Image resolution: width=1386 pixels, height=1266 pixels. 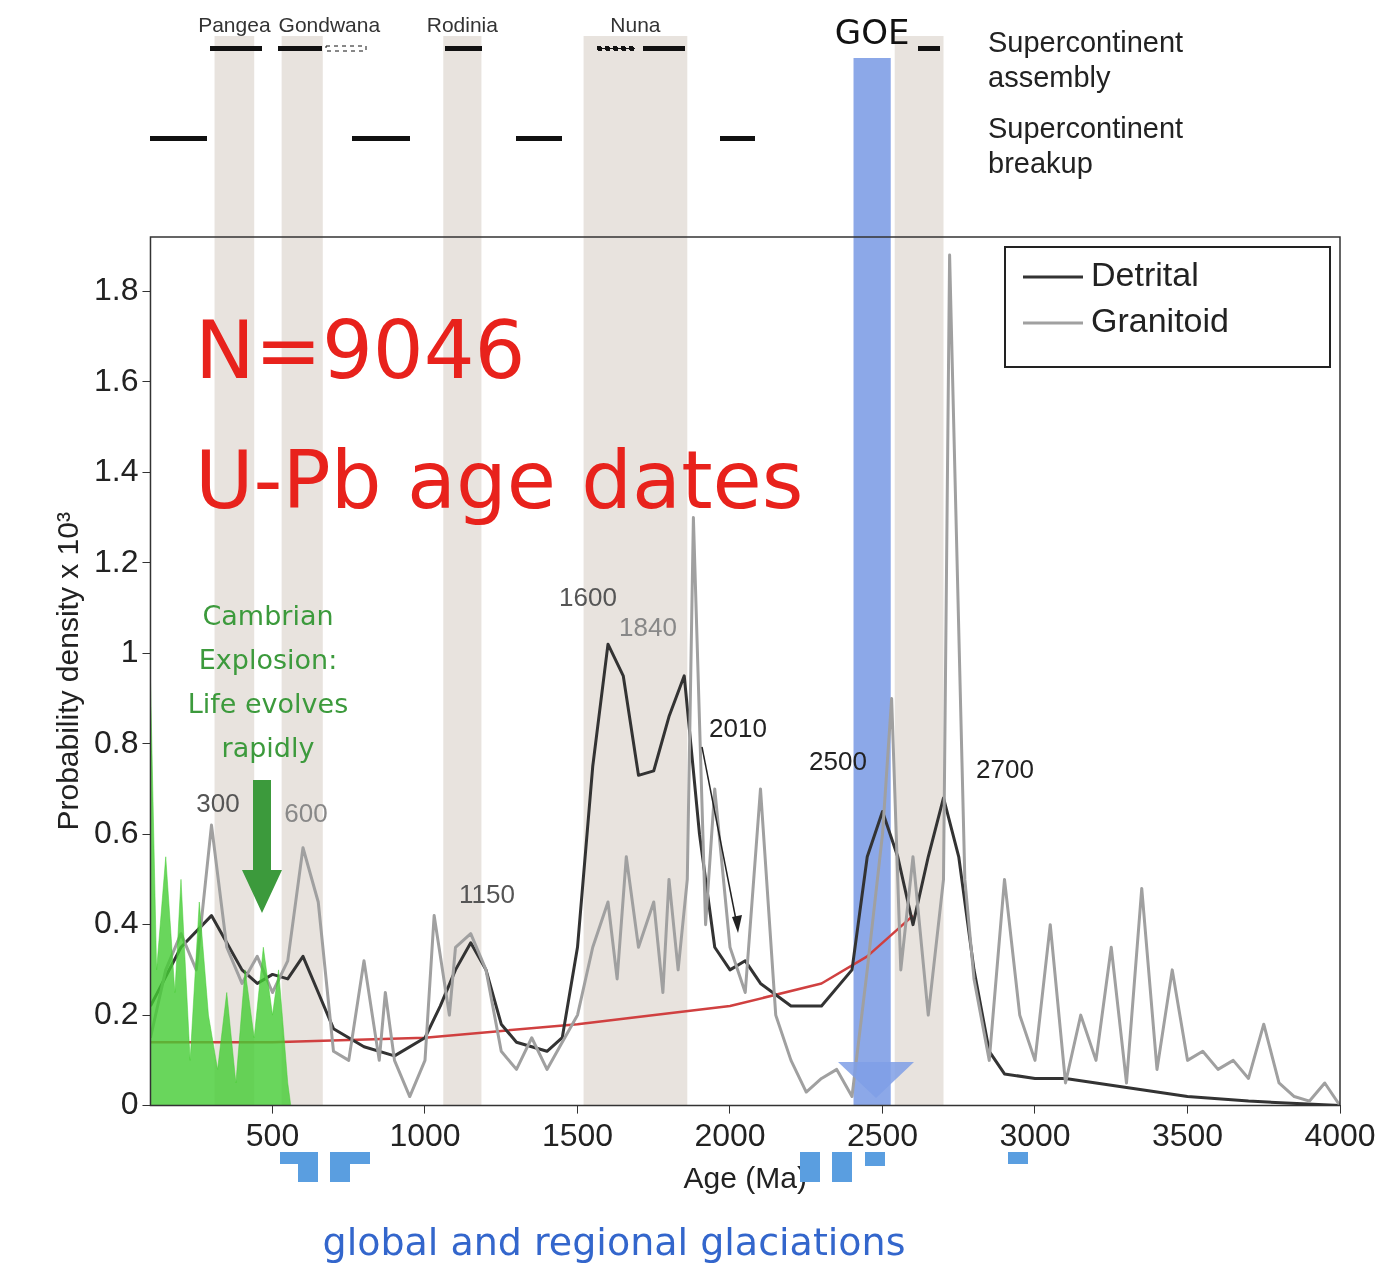 I want to click on text: global and regional glaciations, so click(x=614, y=1242).